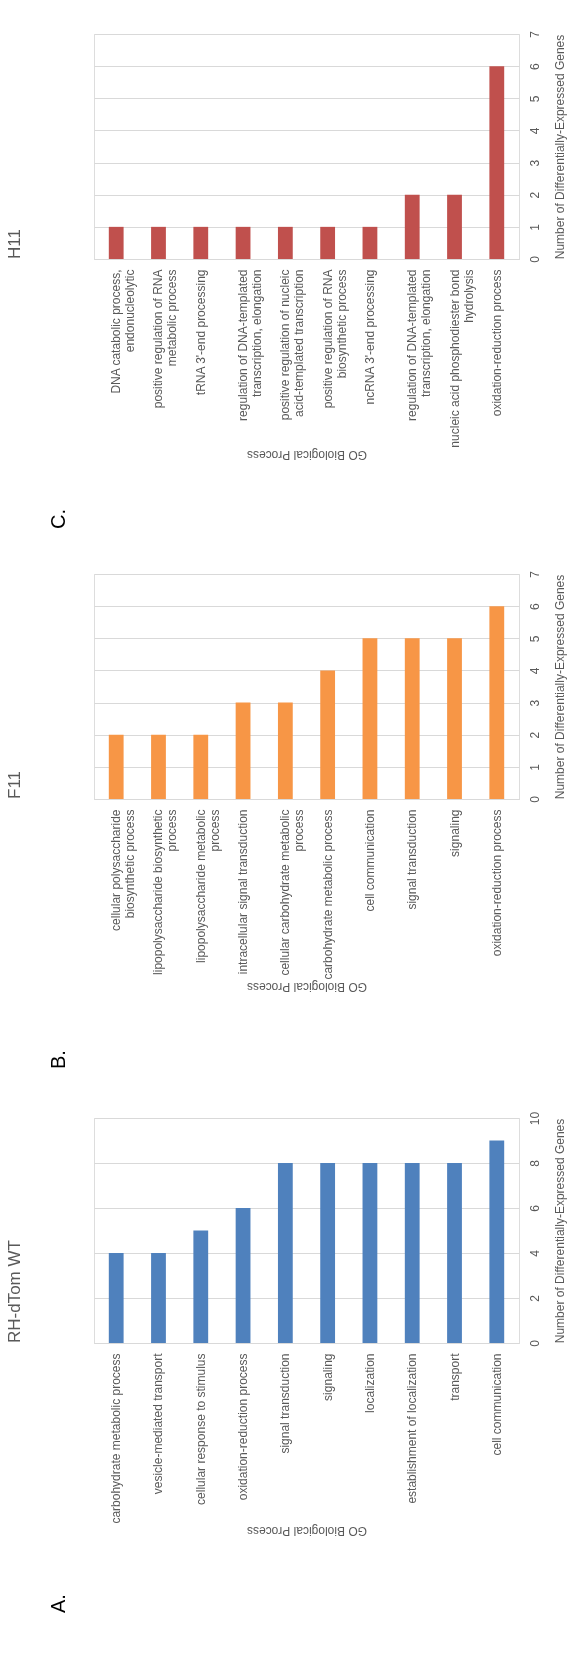 This screenshot has height=1671, width=580. Describe the element at coordinates (200, 332) in the screenshot. I see `x-tick-label: tRNA 3'-end processing` at that location.